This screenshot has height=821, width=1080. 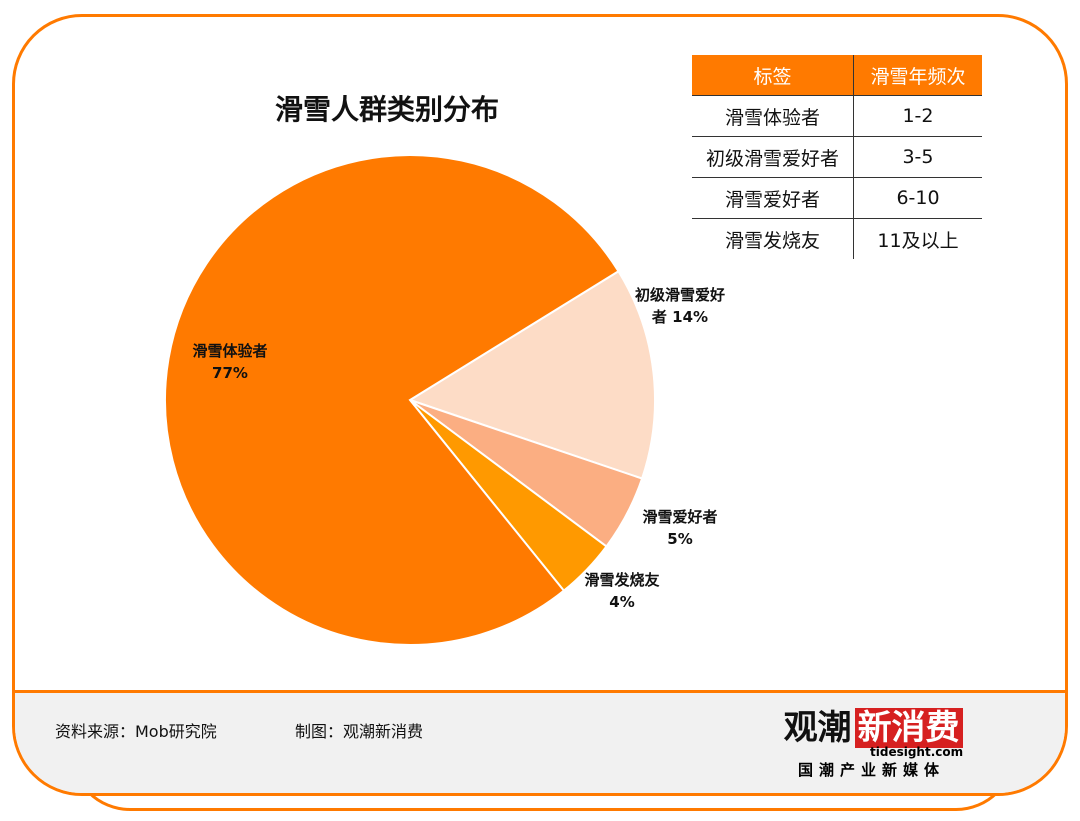 I want to click on table-header-row: 标签 滑雪年频次, so click(x=837, y=75).